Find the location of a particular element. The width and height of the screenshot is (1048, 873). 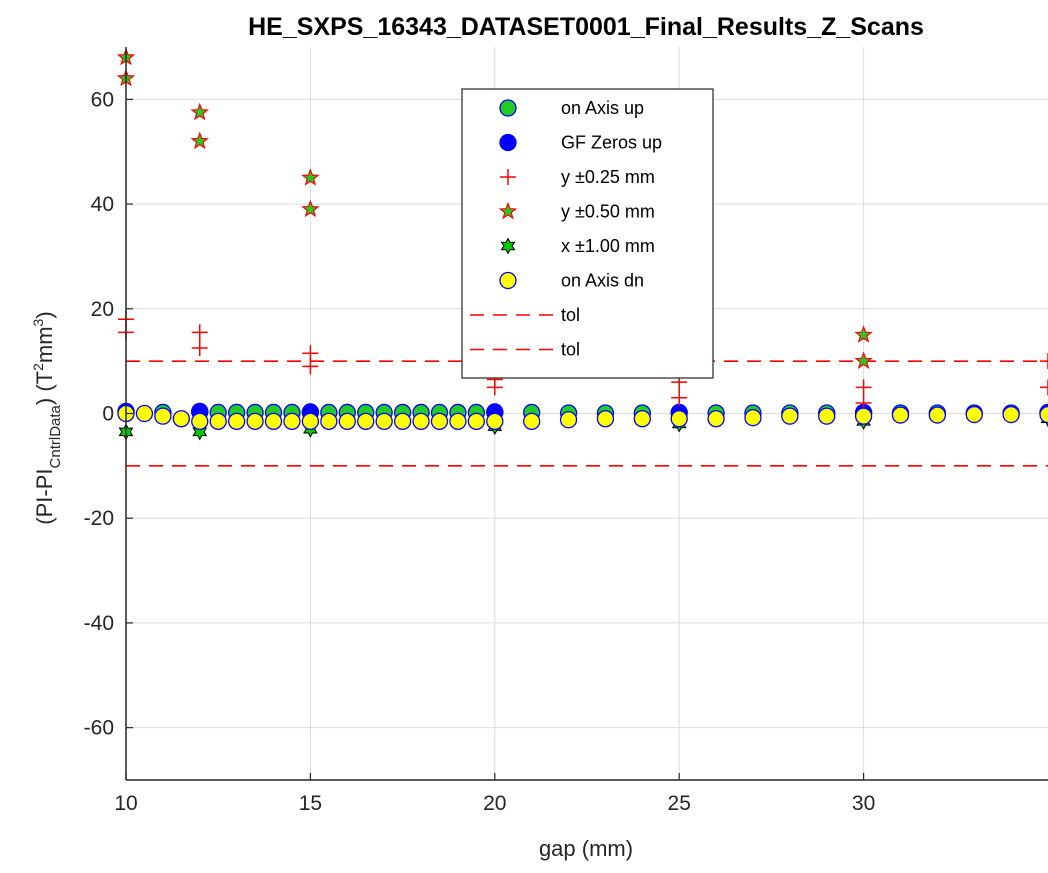

legend-label: on Axis dn is located at coordinates (602, 281).